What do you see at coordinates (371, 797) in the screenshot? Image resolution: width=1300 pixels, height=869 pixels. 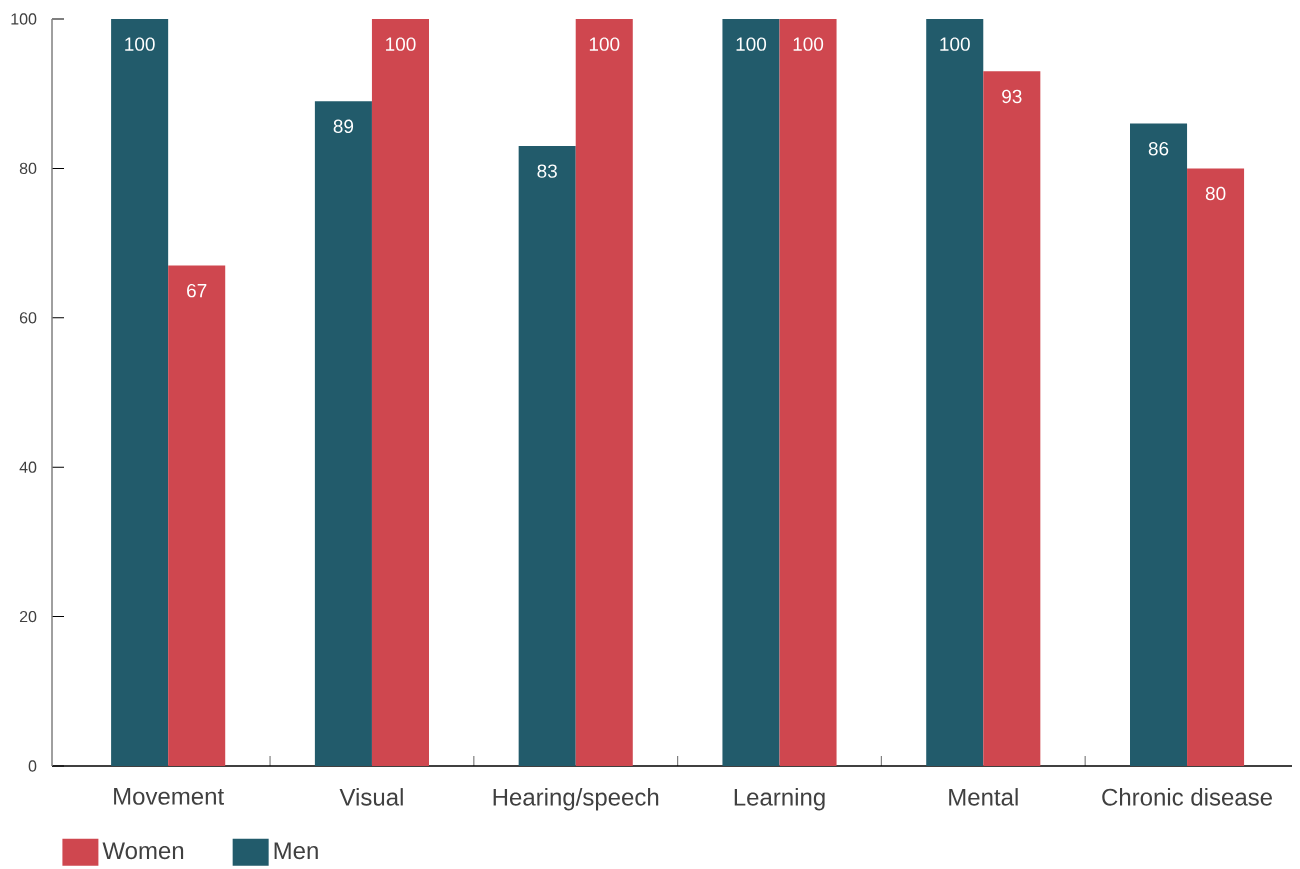 I see `x-tick-label: Visual` at bounding box center [371, 797].